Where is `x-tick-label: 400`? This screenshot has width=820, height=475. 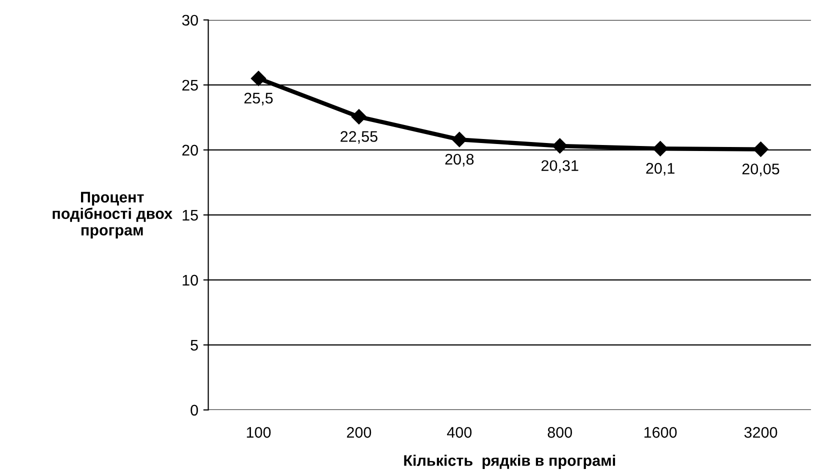
x-tick-label: 400 is located at coordinates (459, 432).